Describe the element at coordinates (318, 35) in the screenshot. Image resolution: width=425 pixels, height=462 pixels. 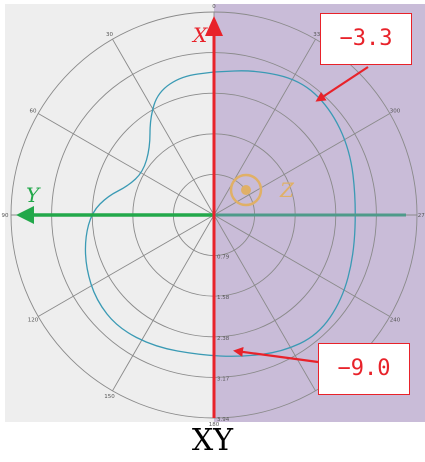
I see `angle-label: 330` at that location.